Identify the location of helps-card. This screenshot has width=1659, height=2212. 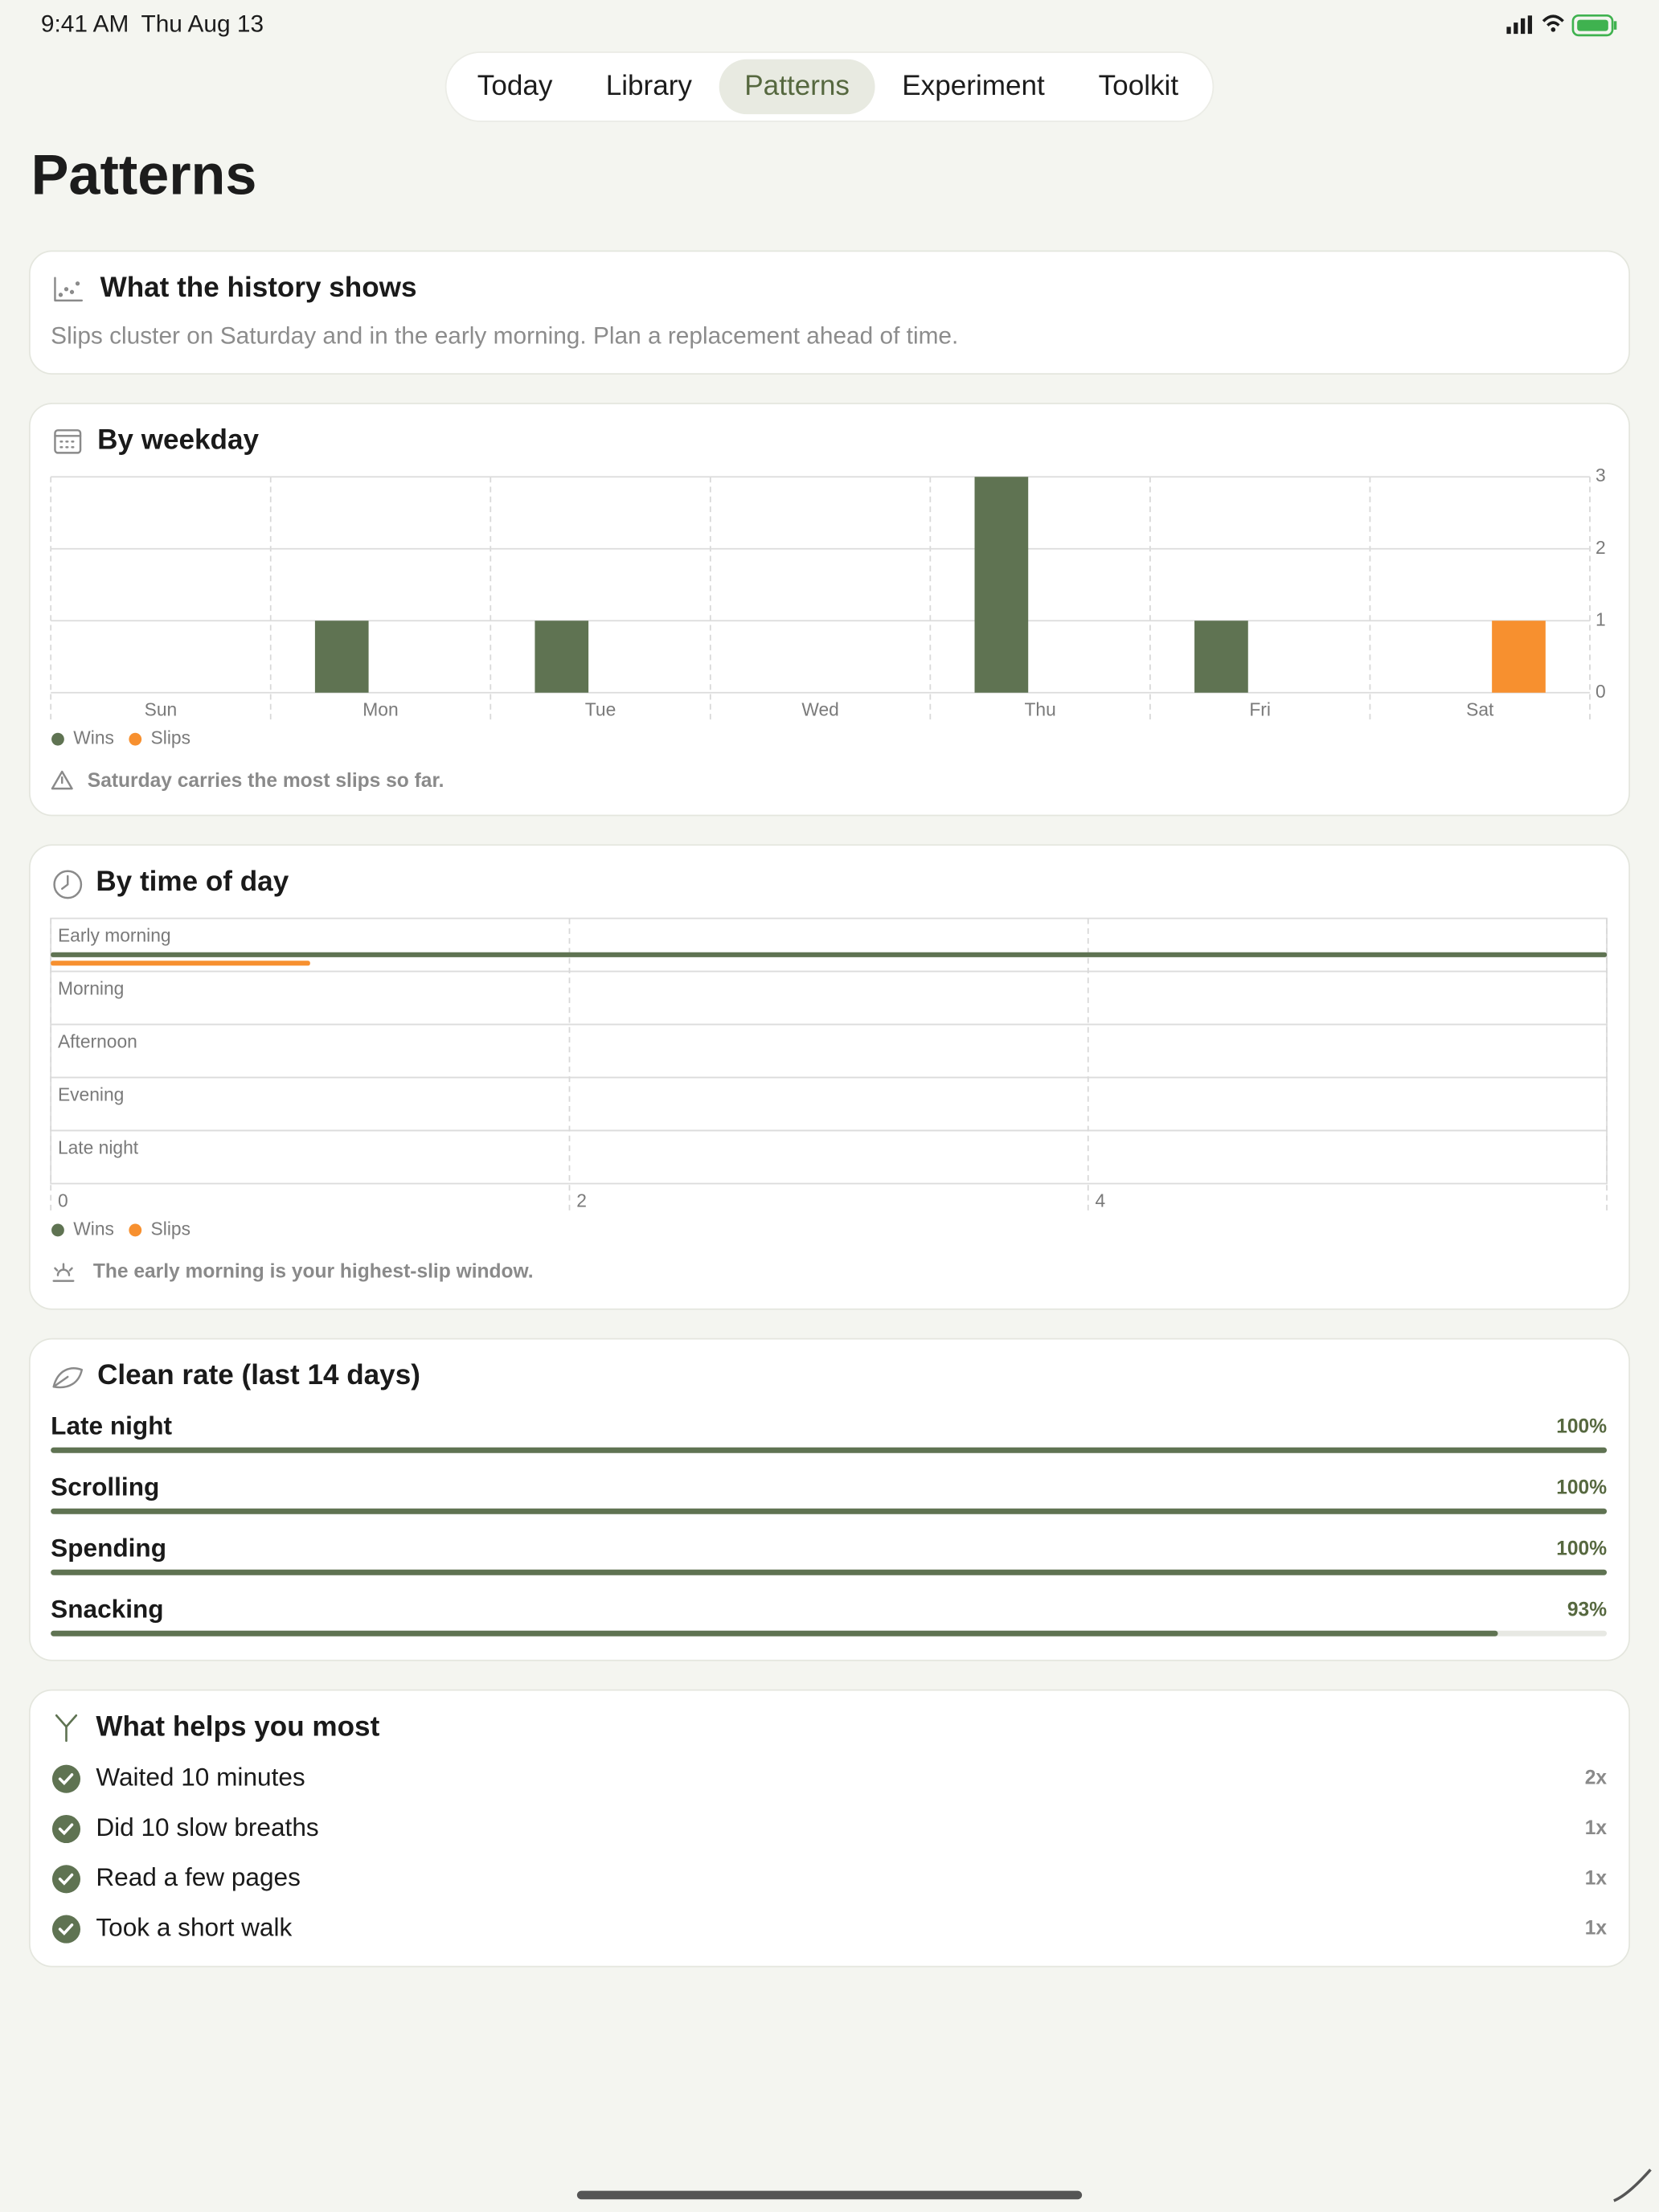
(829, 1829).